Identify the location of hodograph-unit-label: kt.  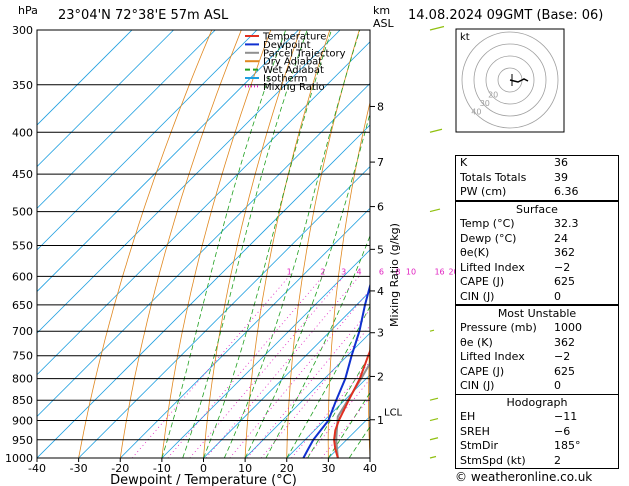
(465, 37).